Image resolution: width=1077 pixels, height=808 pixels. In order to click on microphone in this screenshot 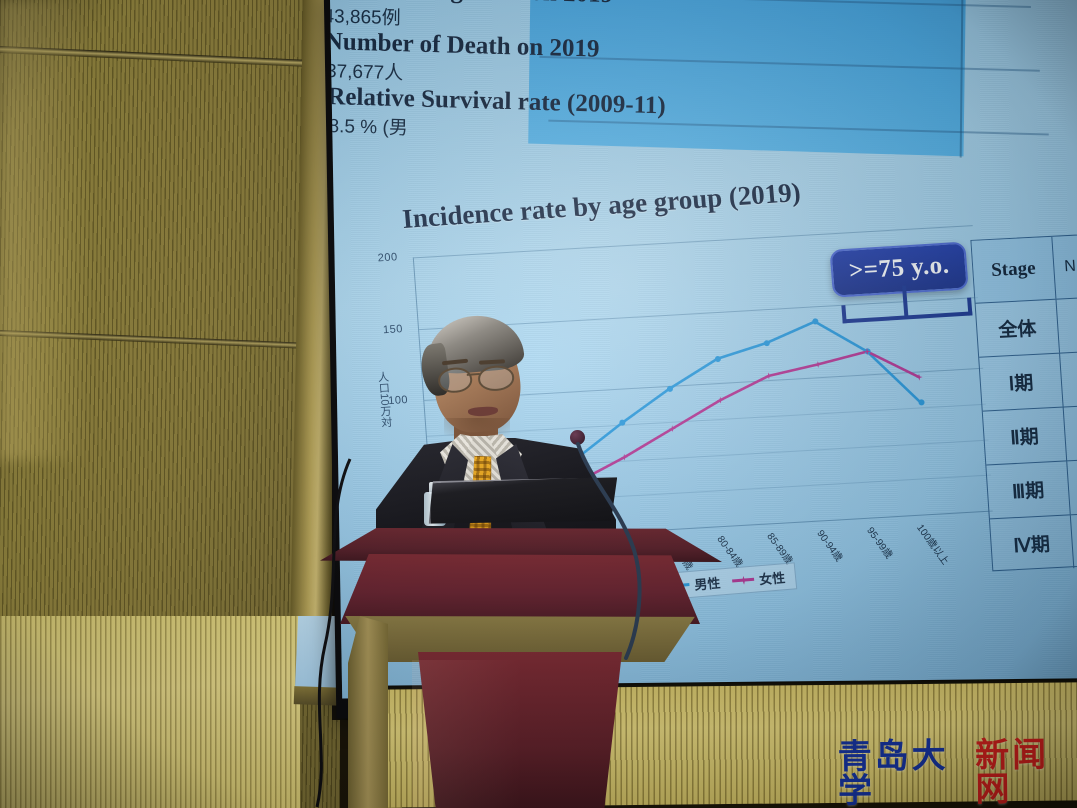, I will do `click(610, 545)`.